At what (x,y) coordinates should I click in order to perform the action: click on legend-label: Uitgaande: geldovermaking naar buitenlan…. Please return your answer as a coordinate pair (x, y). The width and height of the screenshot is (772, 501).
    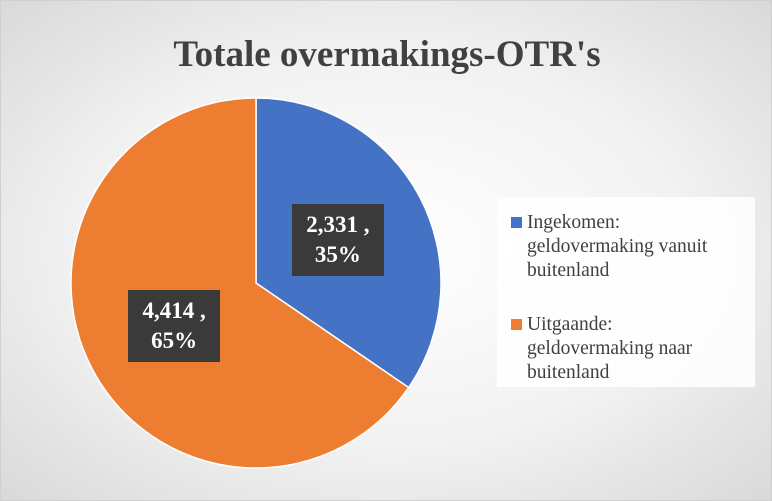
    Looking at the image, I should click on (610, 348).